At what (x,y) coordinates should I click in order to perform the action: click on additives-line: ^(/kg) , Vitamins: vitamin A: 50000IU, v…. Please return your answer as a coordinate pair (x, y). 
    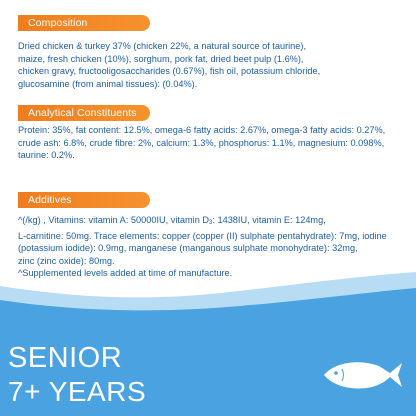
    Looking at the image, I should click on (214, 222).